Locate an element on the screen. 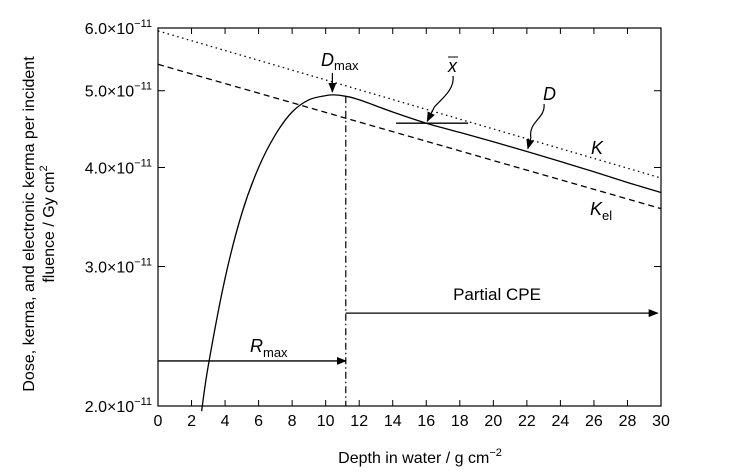 The image size is (734, 474). x-tick-label: 30 is located at coordinates (661, 421).